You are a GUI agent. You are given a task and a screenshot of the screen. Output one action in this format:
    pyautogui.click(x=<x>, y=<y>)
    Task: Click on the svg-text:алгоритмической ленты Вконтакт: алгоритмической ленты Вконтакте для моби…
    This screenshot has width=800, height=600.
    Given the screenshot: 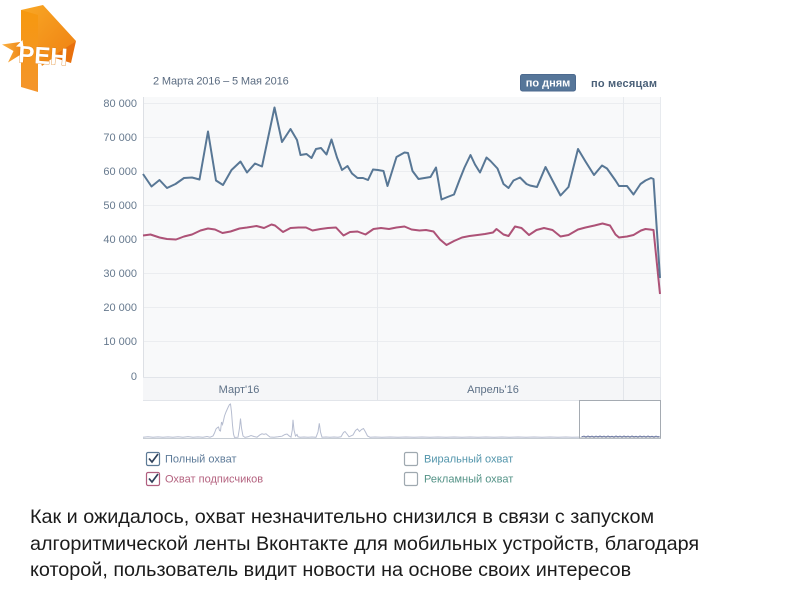 What is the action you would take?
    pyautogui.click(x=364, y=544)
    